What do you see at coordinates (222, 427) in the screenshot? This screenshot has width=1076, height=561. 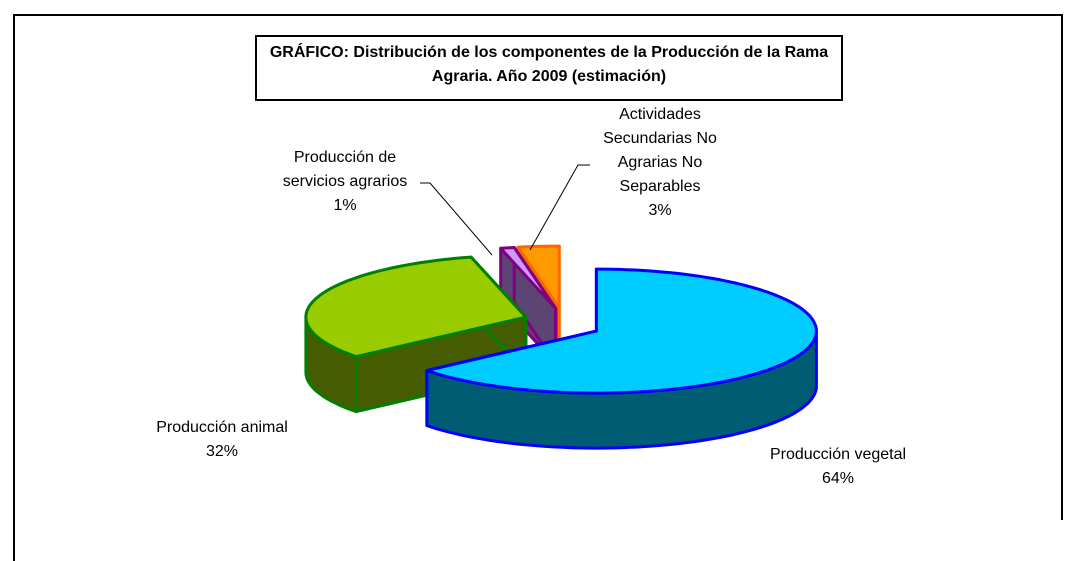 I see `category-label: Producción animal` at bounding box center [222, 427].